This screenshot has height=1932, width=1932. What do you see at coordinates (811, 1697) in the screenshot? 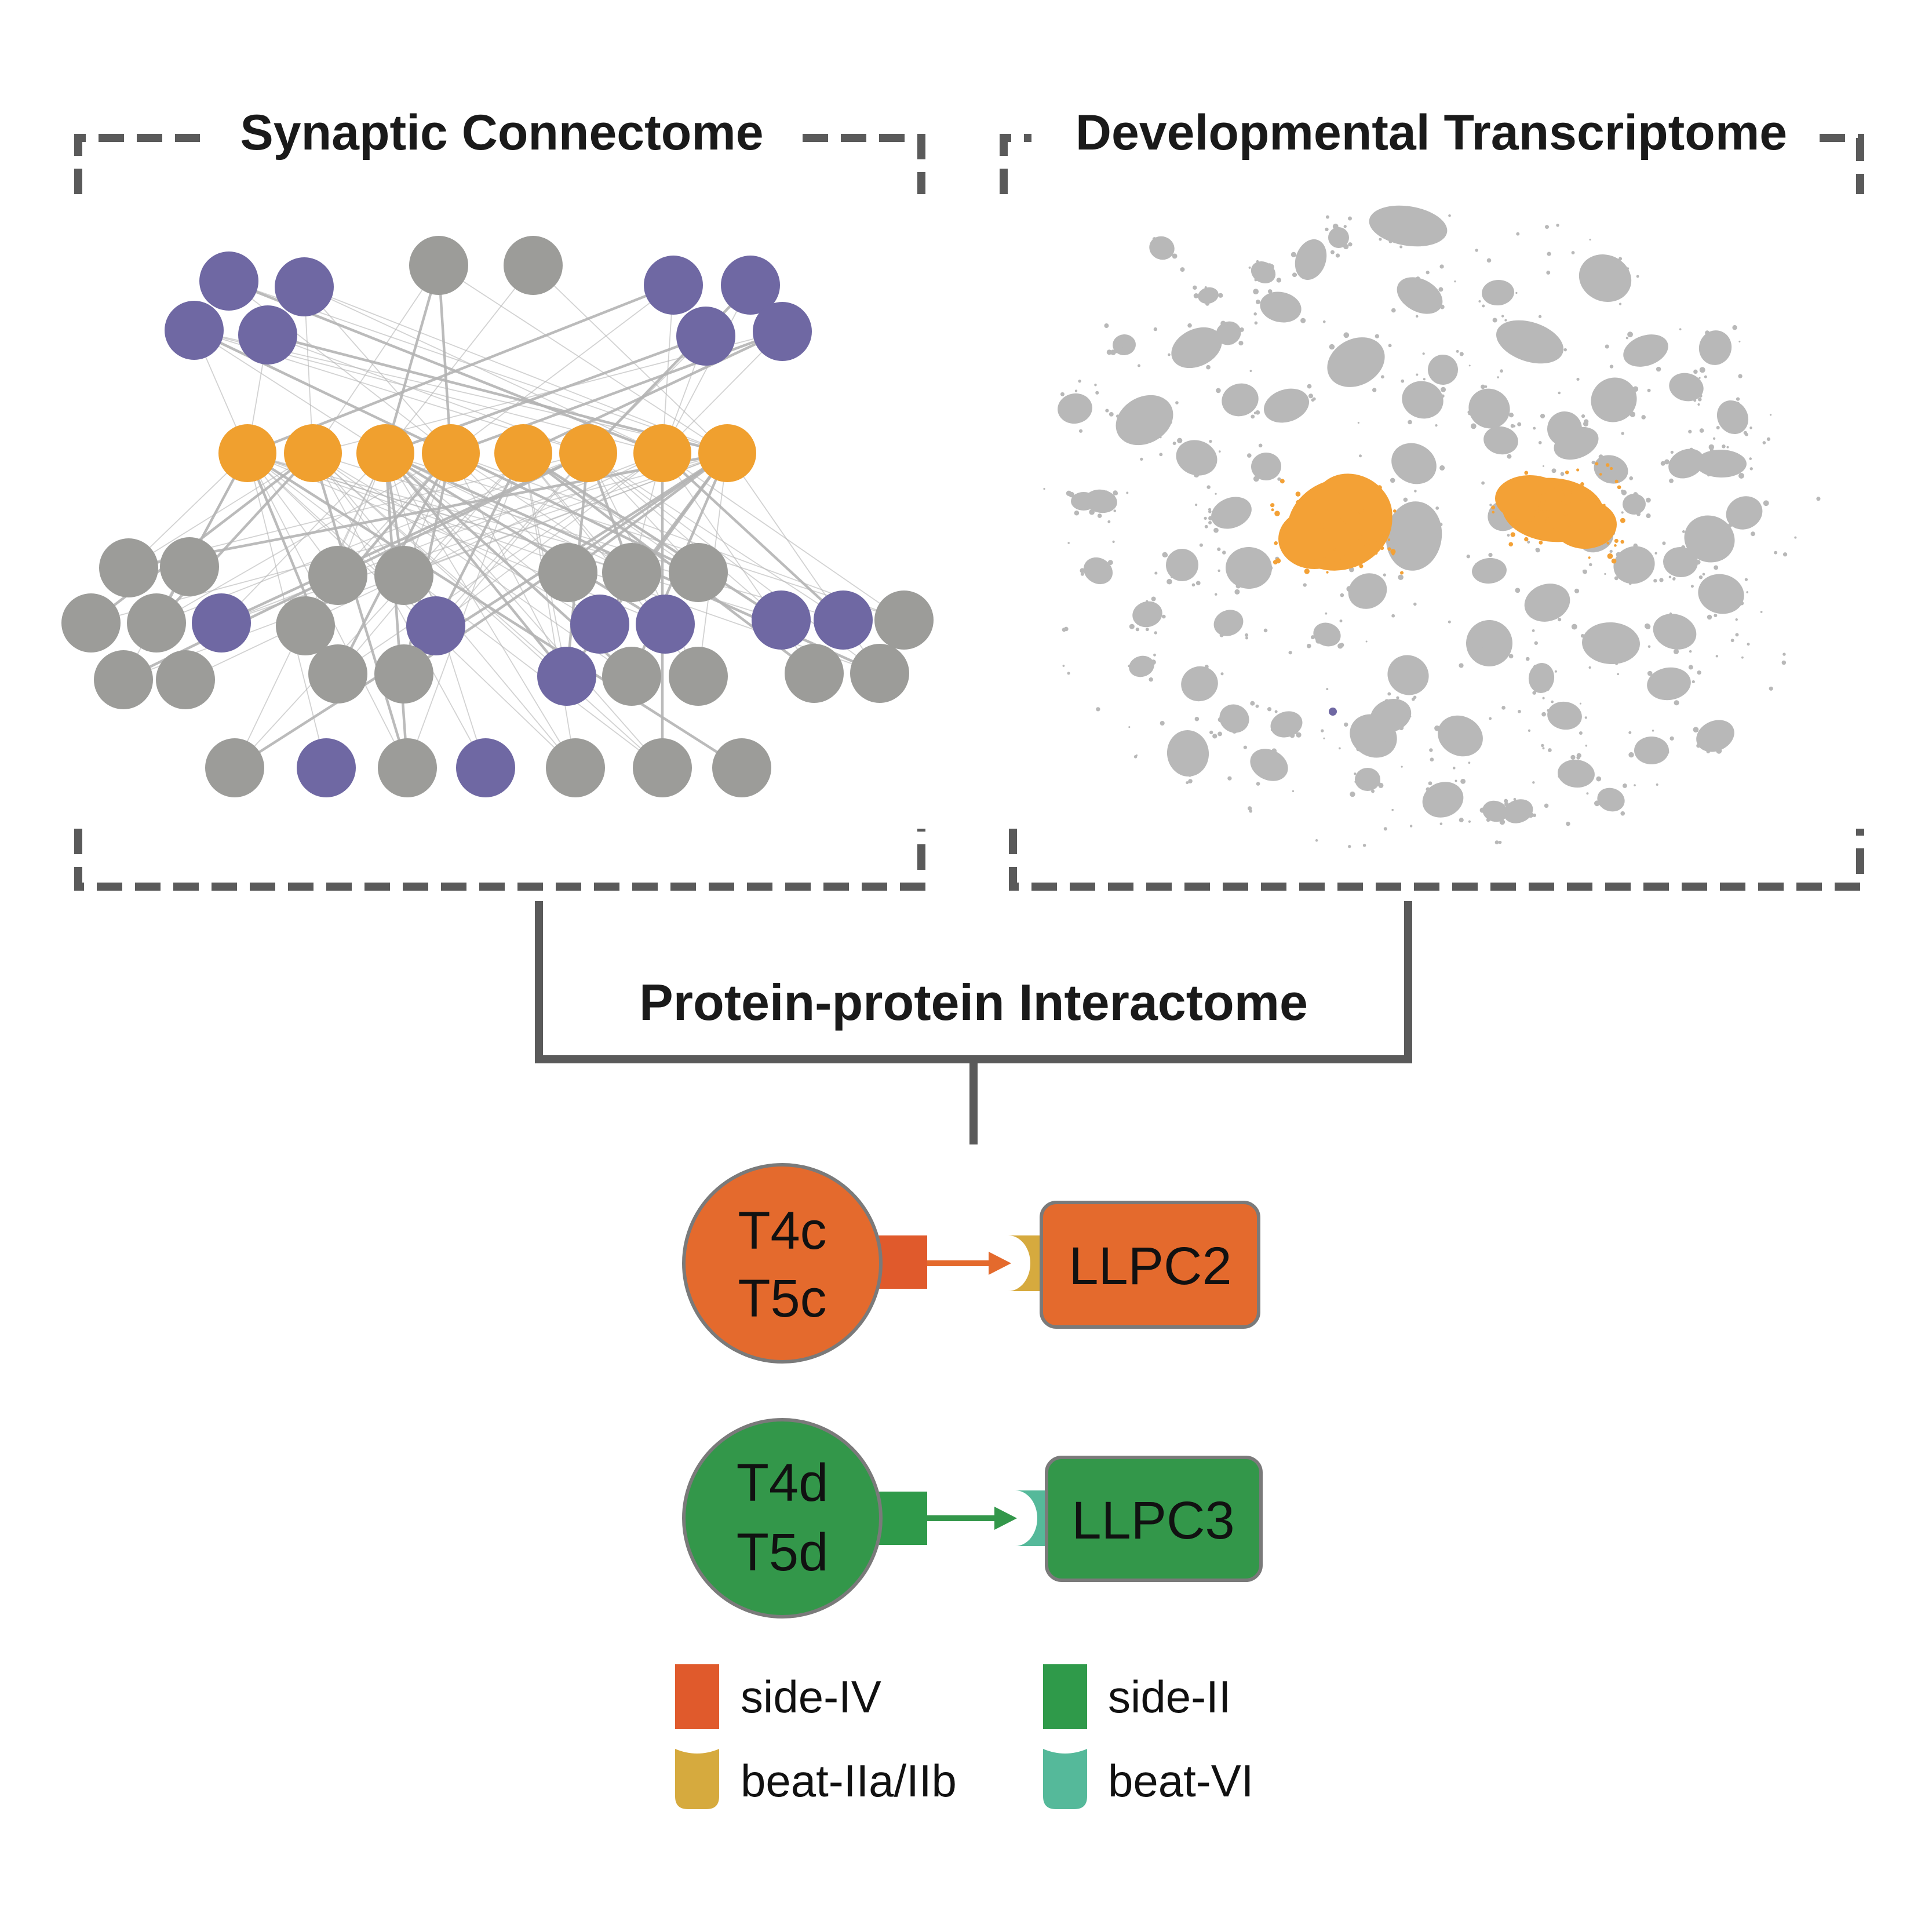
I see `legend-label-side-iv: side-IV` at bounding box center [811, 1697].